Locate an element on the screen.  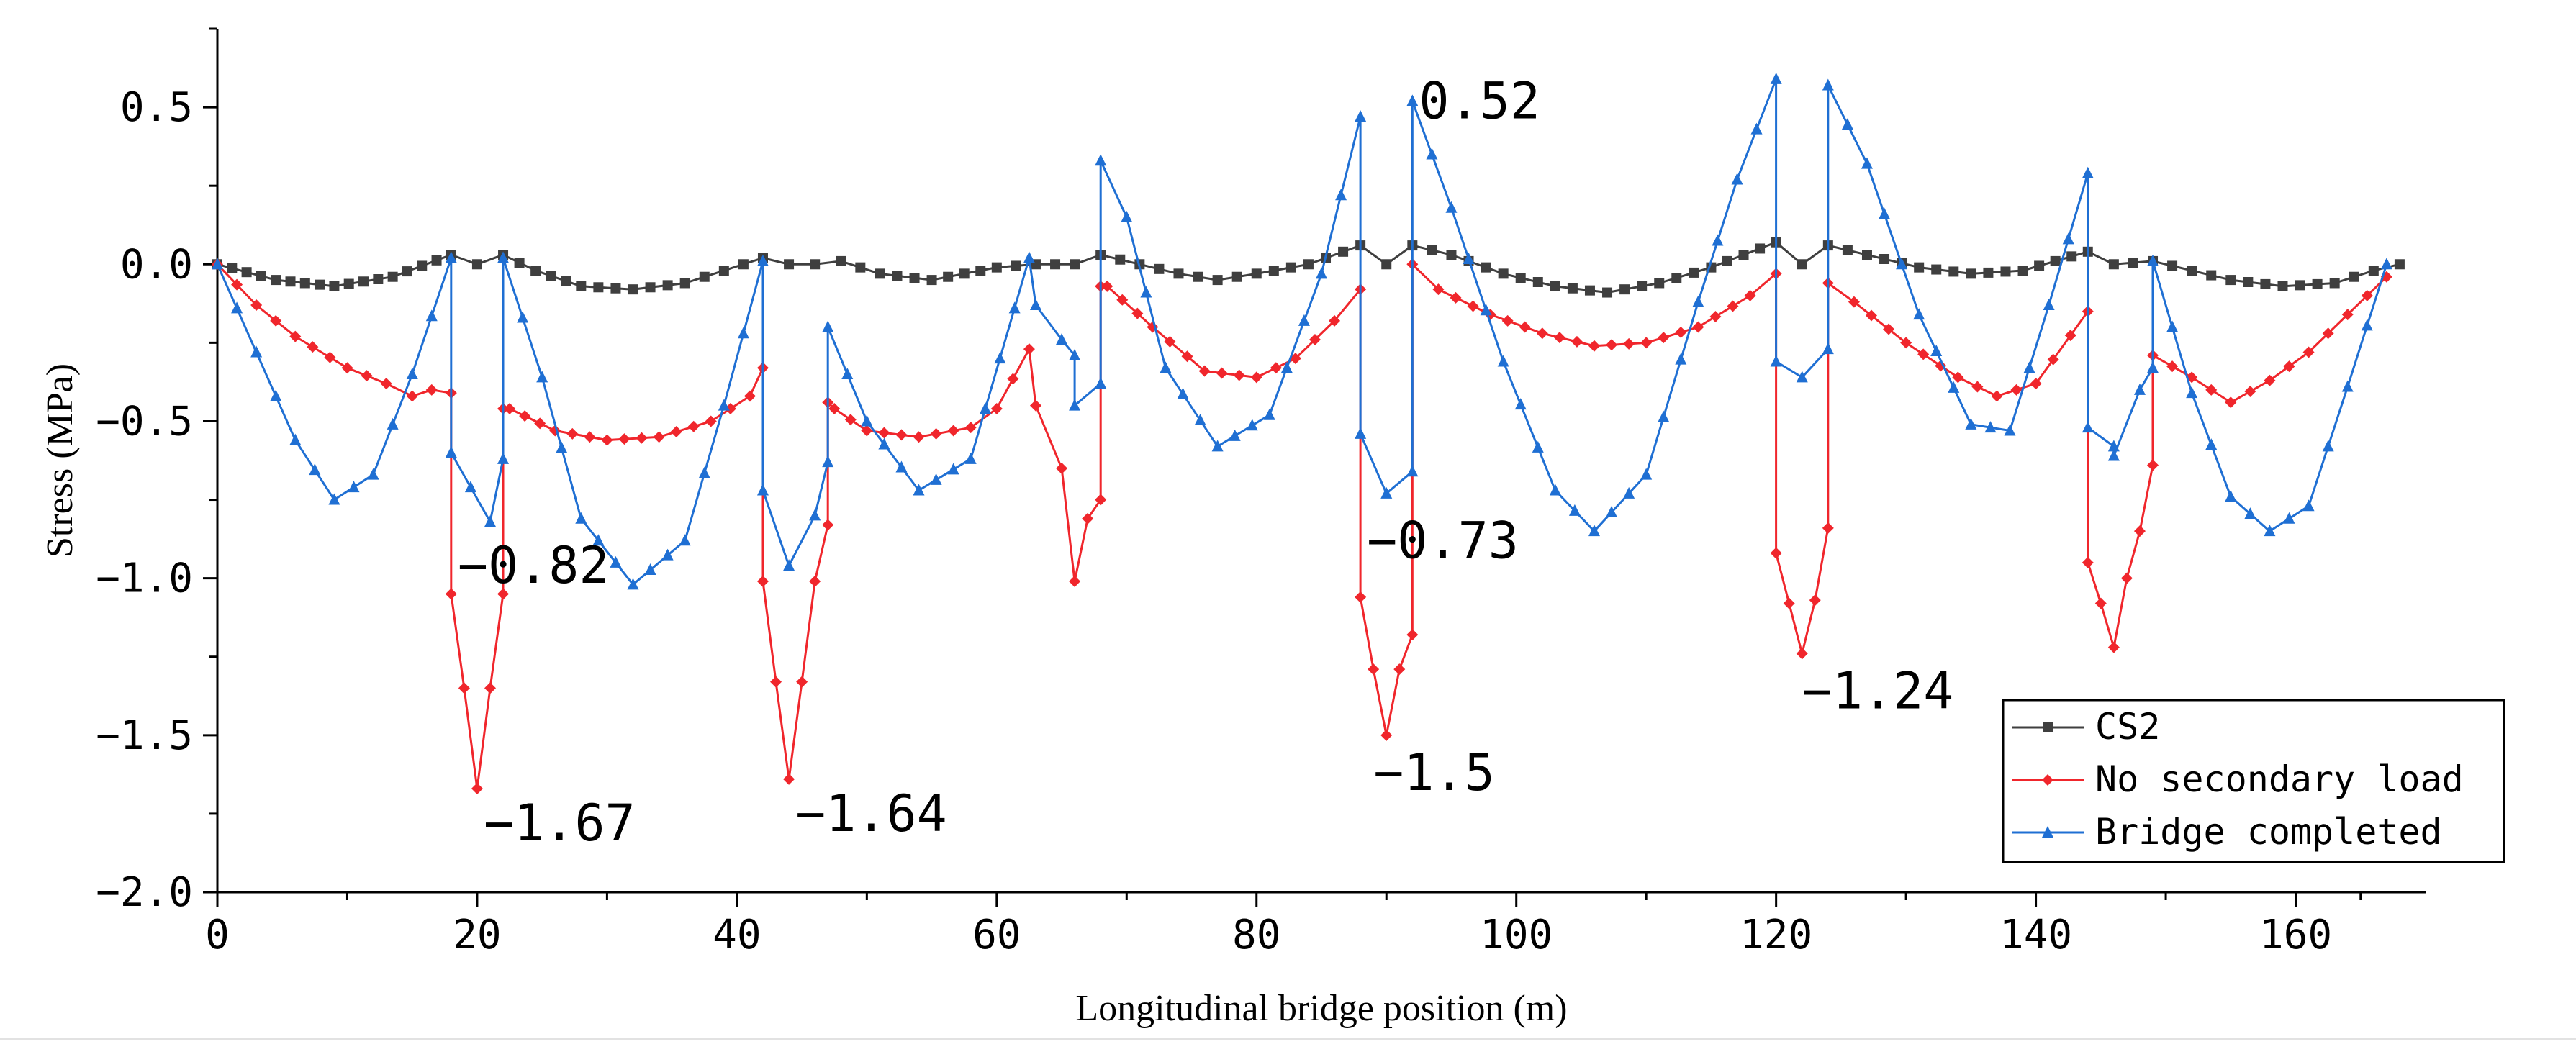
annotation-label: −1.64 is located at coordinates (871, 813).